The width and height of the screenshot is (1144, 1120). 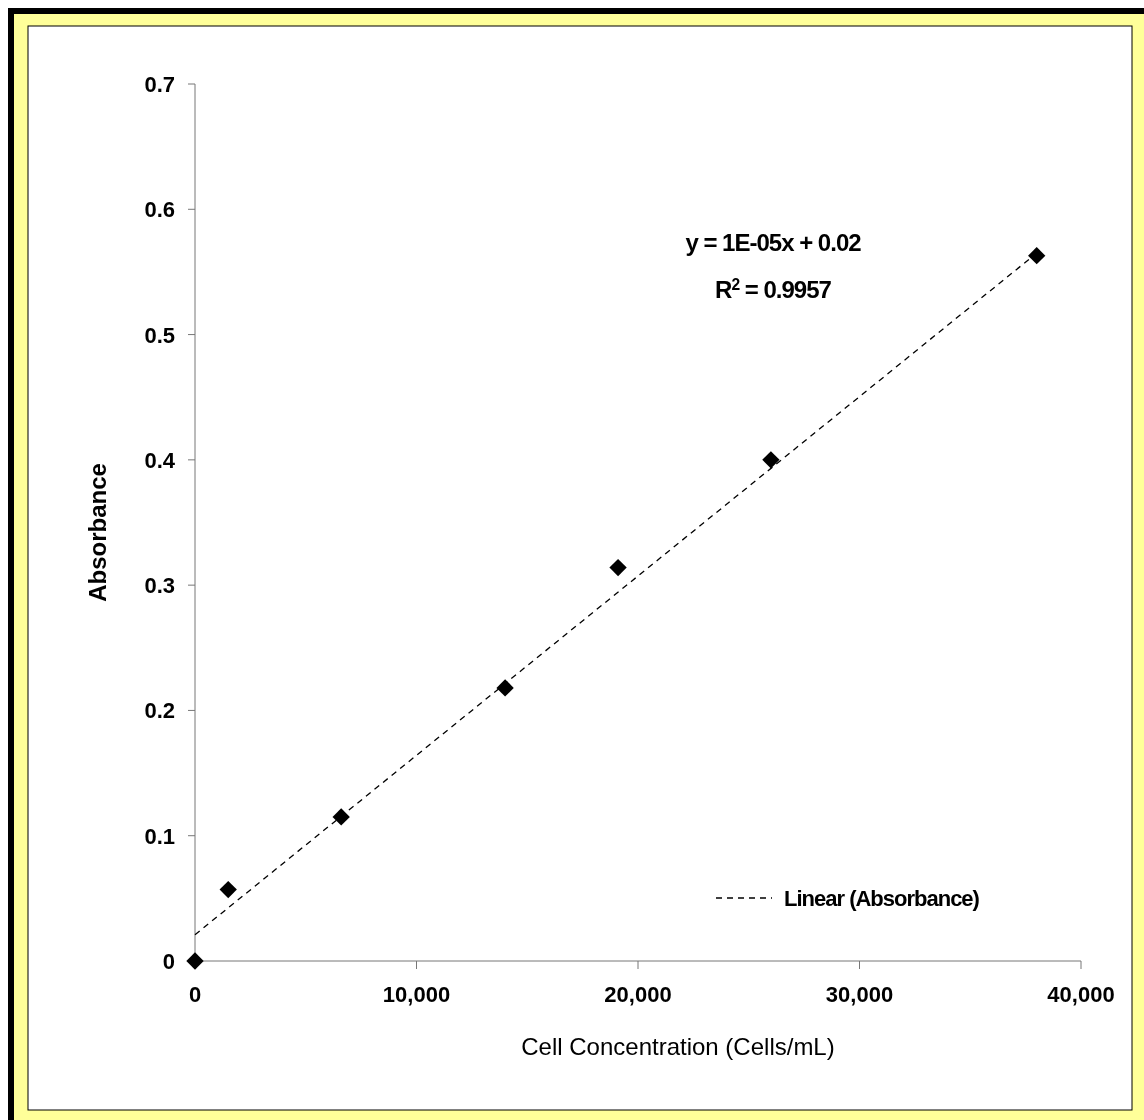 I want to click on y-tick-label: 0.1, so click(x=159, y=836).